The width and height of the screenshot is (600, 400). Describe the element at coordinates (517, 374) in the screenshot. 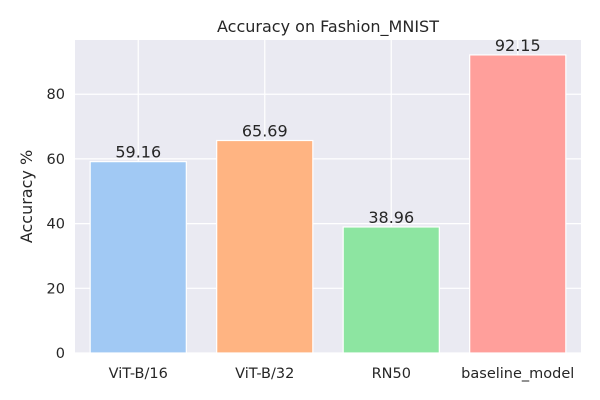

I see `x-tick-label: baseline_model` at that location.